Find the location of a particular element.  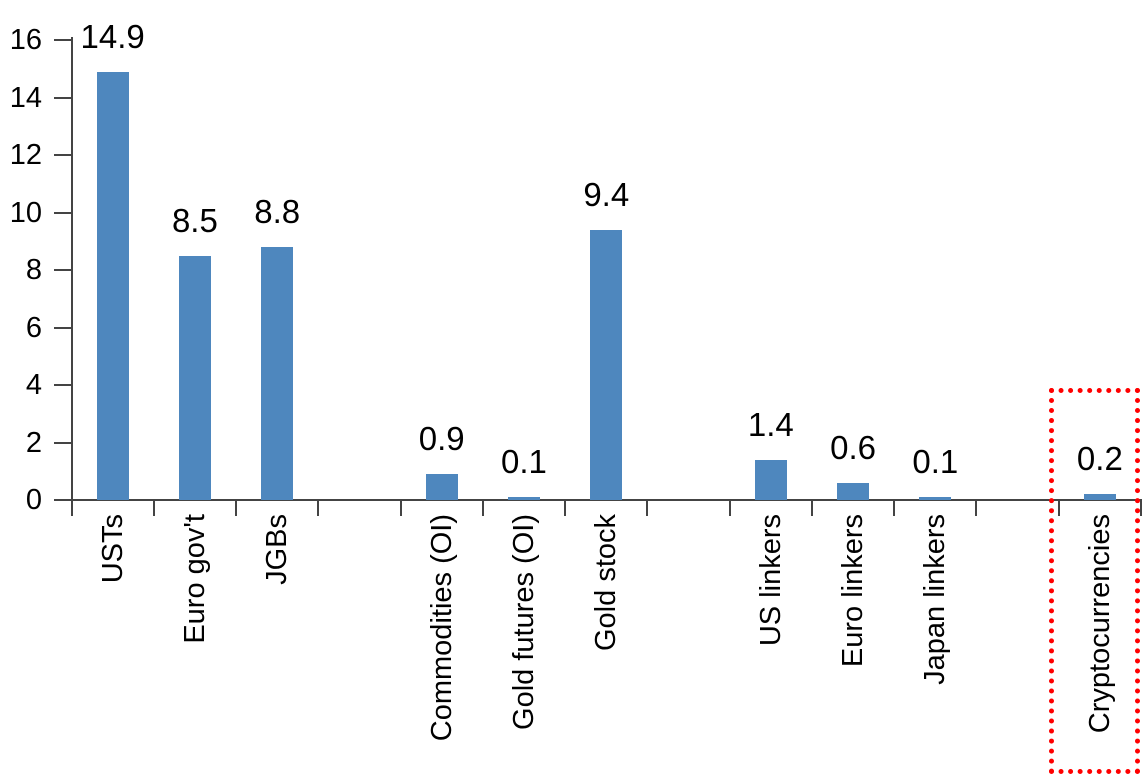

category-label-japan-linkers: Japan linkers is located at coordinates (935, 599).